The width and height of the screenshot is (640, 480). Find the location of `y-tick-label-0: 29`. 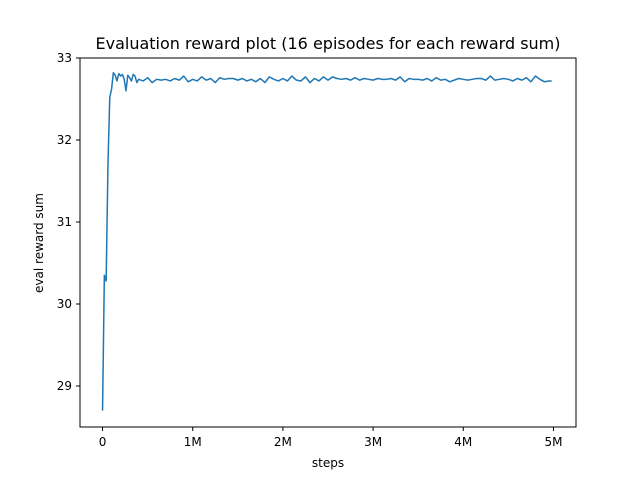

y-tick-label-0: 29 is located at coordinates (64, 386).